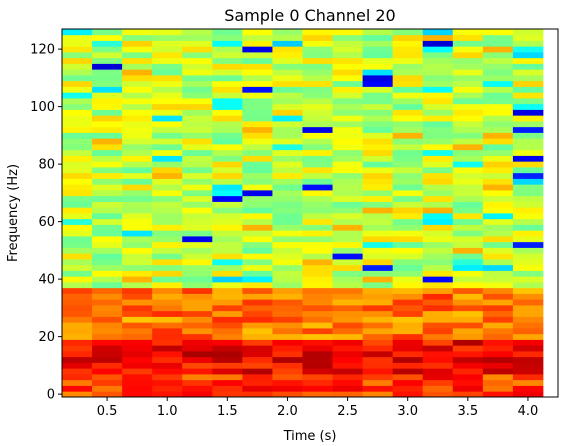 The height and width of the screenshot is (446, 561). What do you see at coordinates (407, 411) in the screenshot?
I see `x-tick-label: 3.0` at bounding box center [407, 411].